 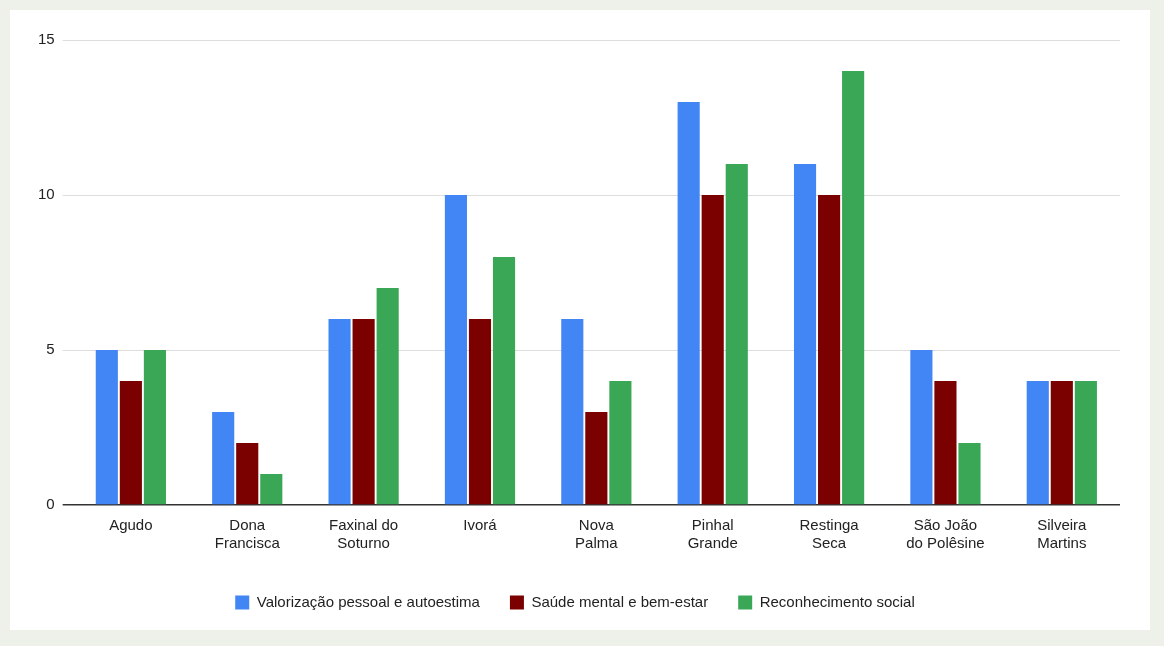 I want to click on x-tick-label: Silveira Martins, so click(x=1062, y=534).